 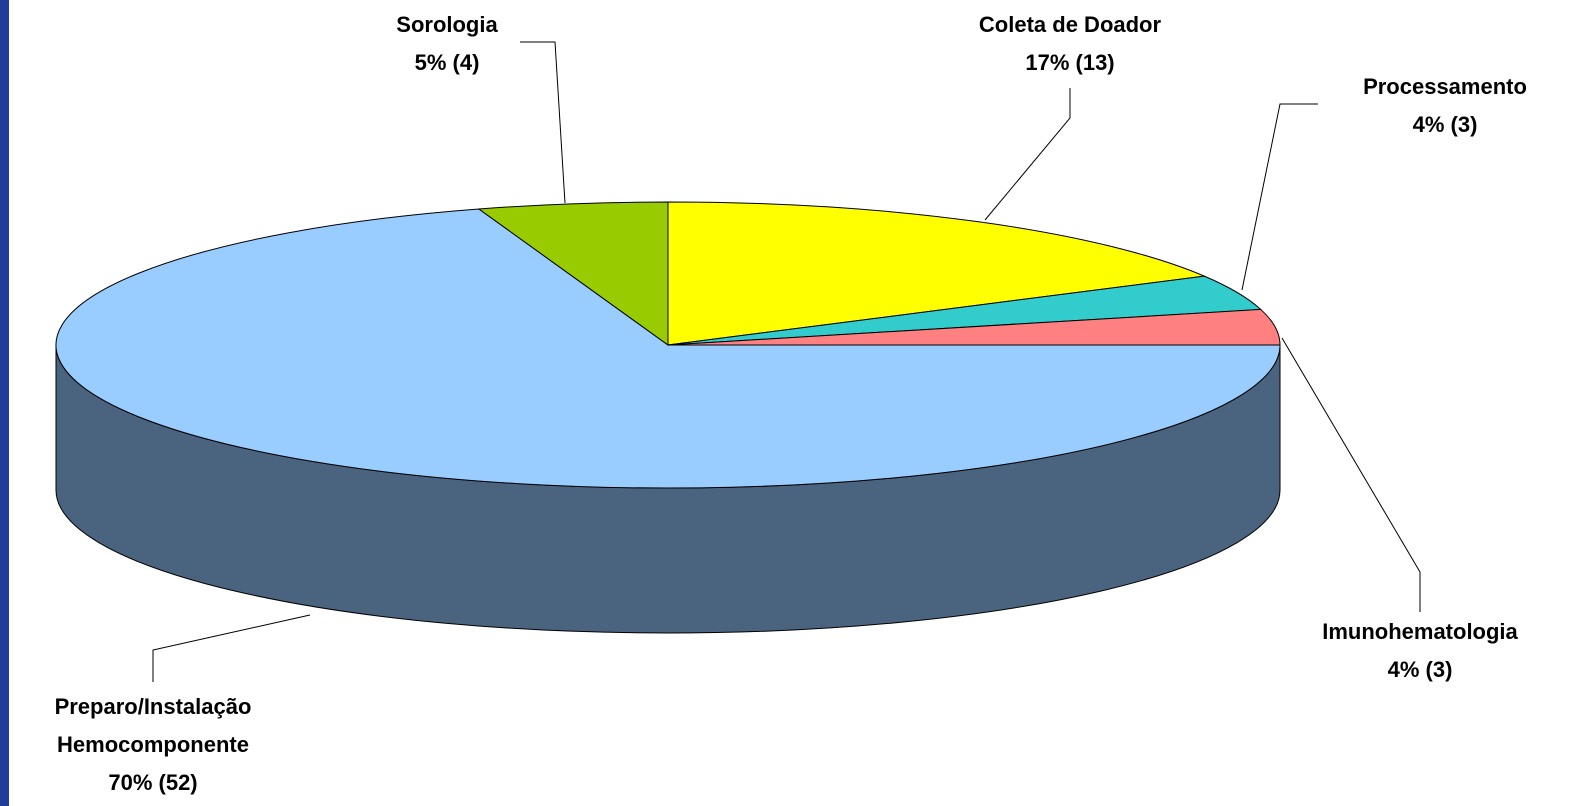 What do you see at coordinates (1420, 631) in the screenshot?
I see `category-label: Imunohematologia` at bounding box center [1420, 631].